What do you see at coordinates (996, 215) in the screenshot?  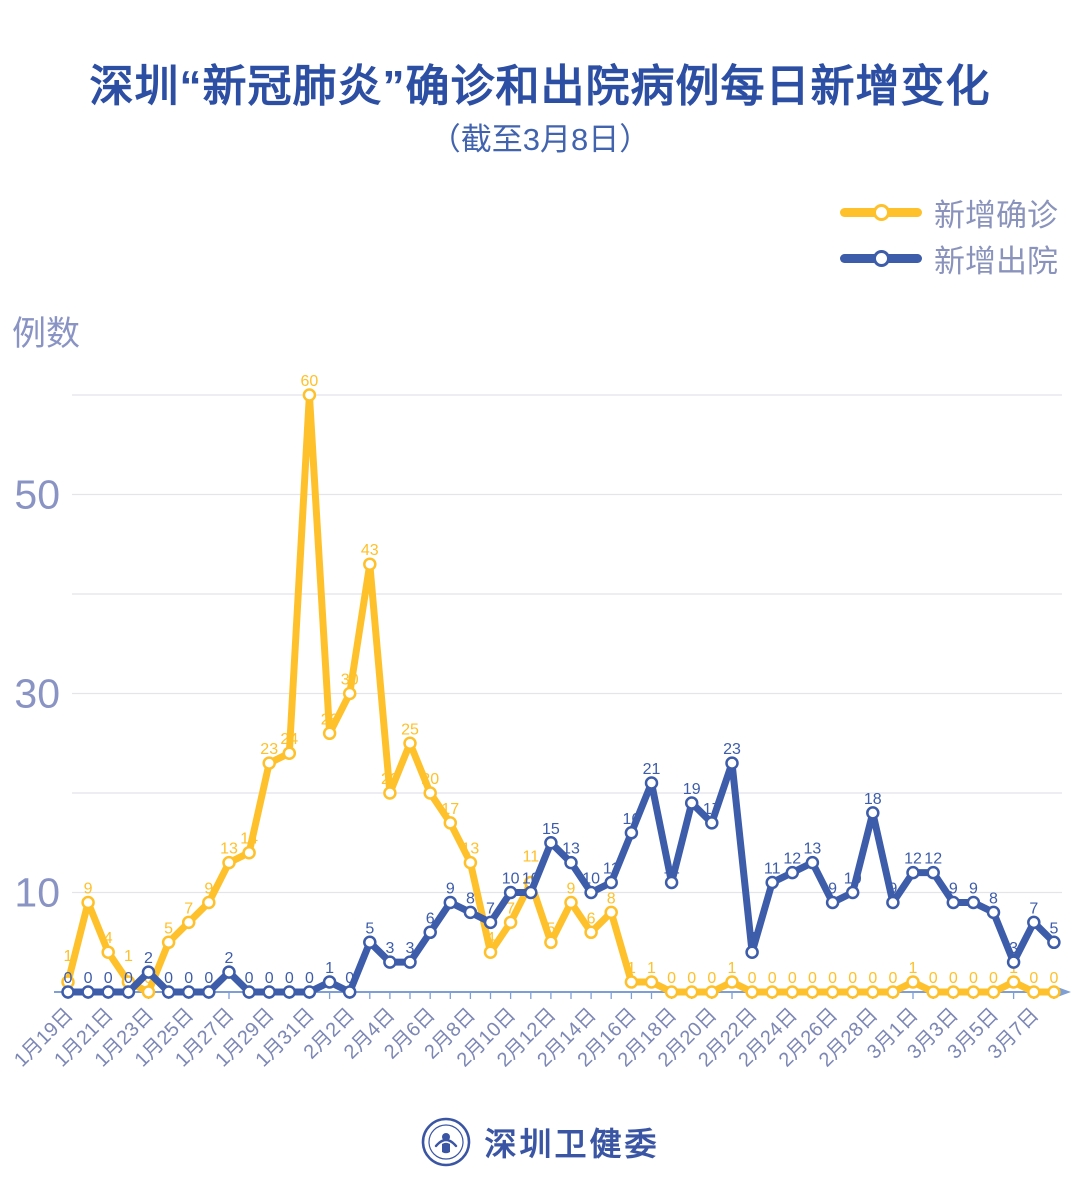 I see `legend-label-confirmed: 新增确诊` at bounding box center [996, 215].